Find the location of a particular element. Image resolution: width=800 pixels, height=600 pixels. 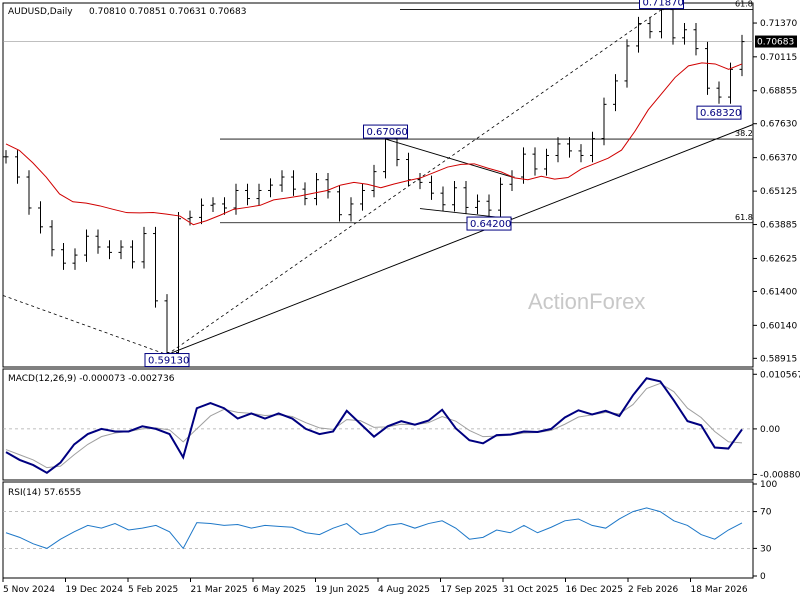

price-y-tick-label: 0.62625 is located at coordinates (778, 259).